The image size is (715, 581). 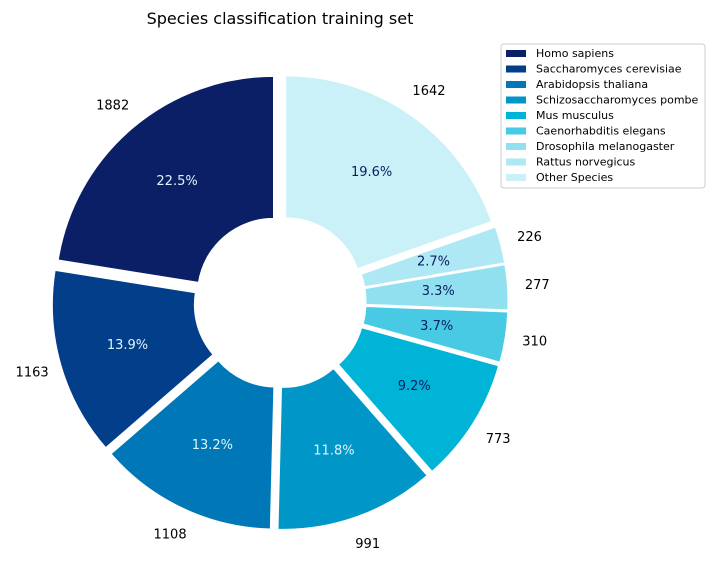 I want to click on percent-label-schizosaccharomyces-pombe: 11.8%, so click(x=333, y=451).